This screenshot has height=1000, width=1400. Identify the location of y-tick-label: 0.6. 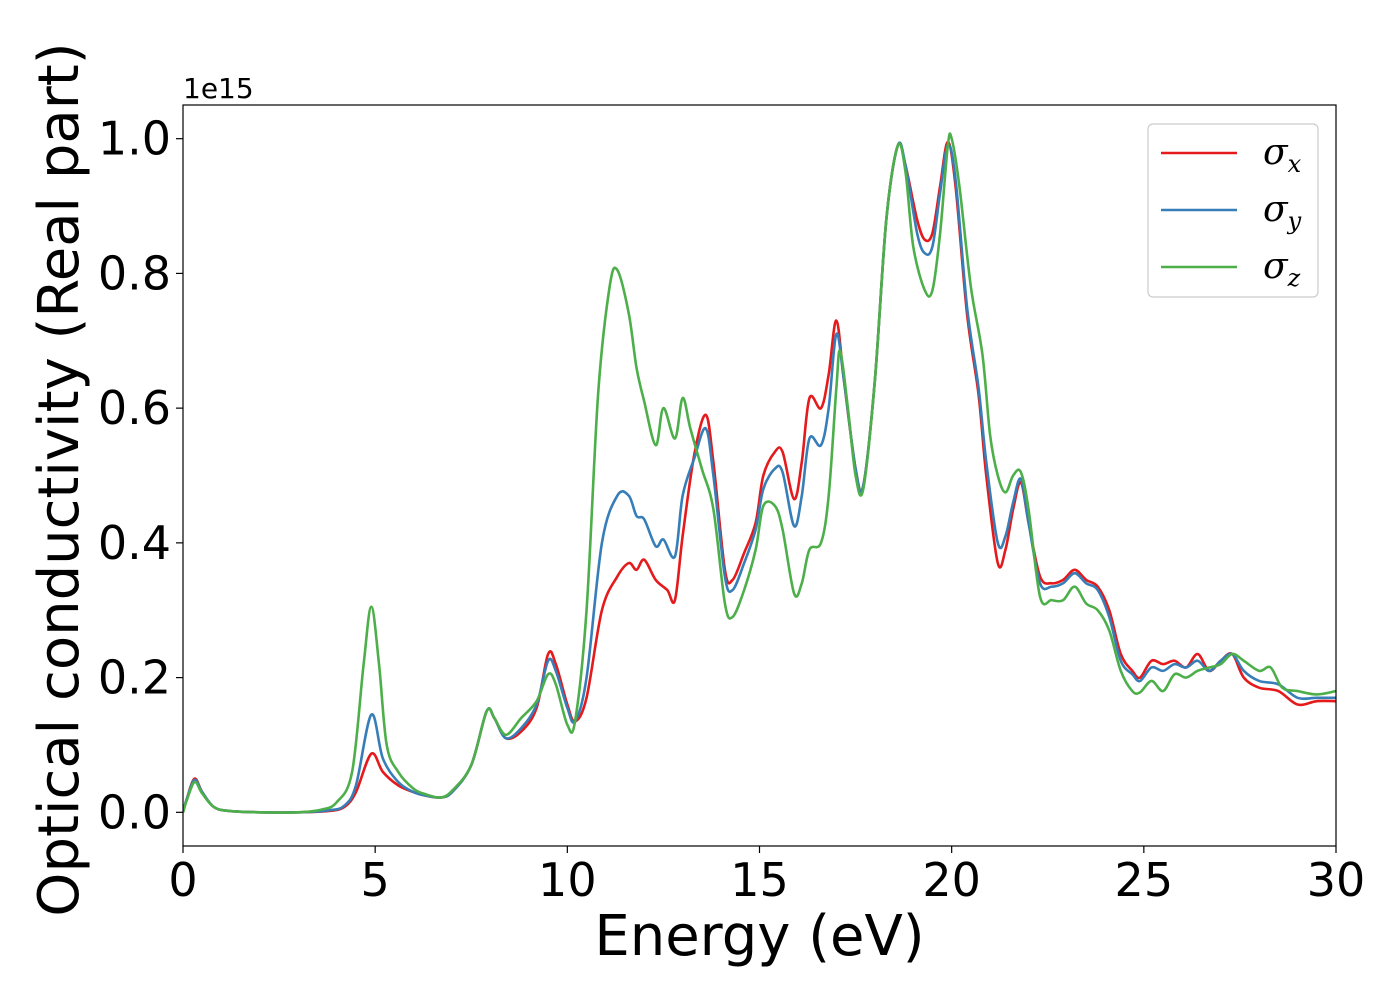
(134, 408).